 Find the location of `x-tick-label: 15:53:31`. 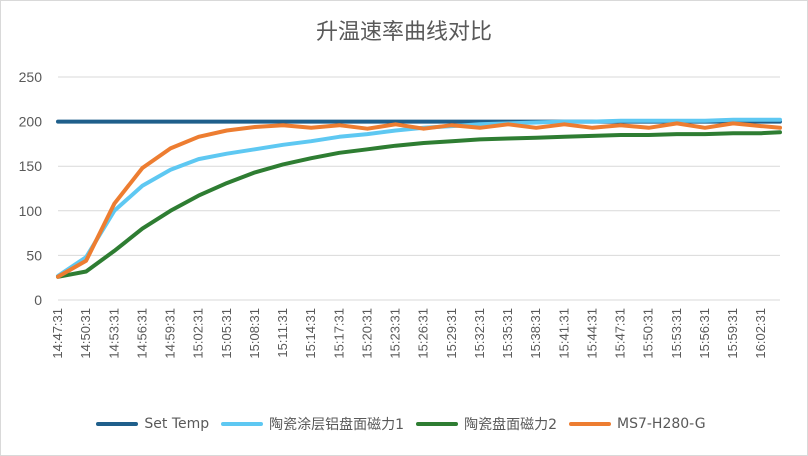

x-tick-label: 15:53:31 is located at coordinates (676, 333).